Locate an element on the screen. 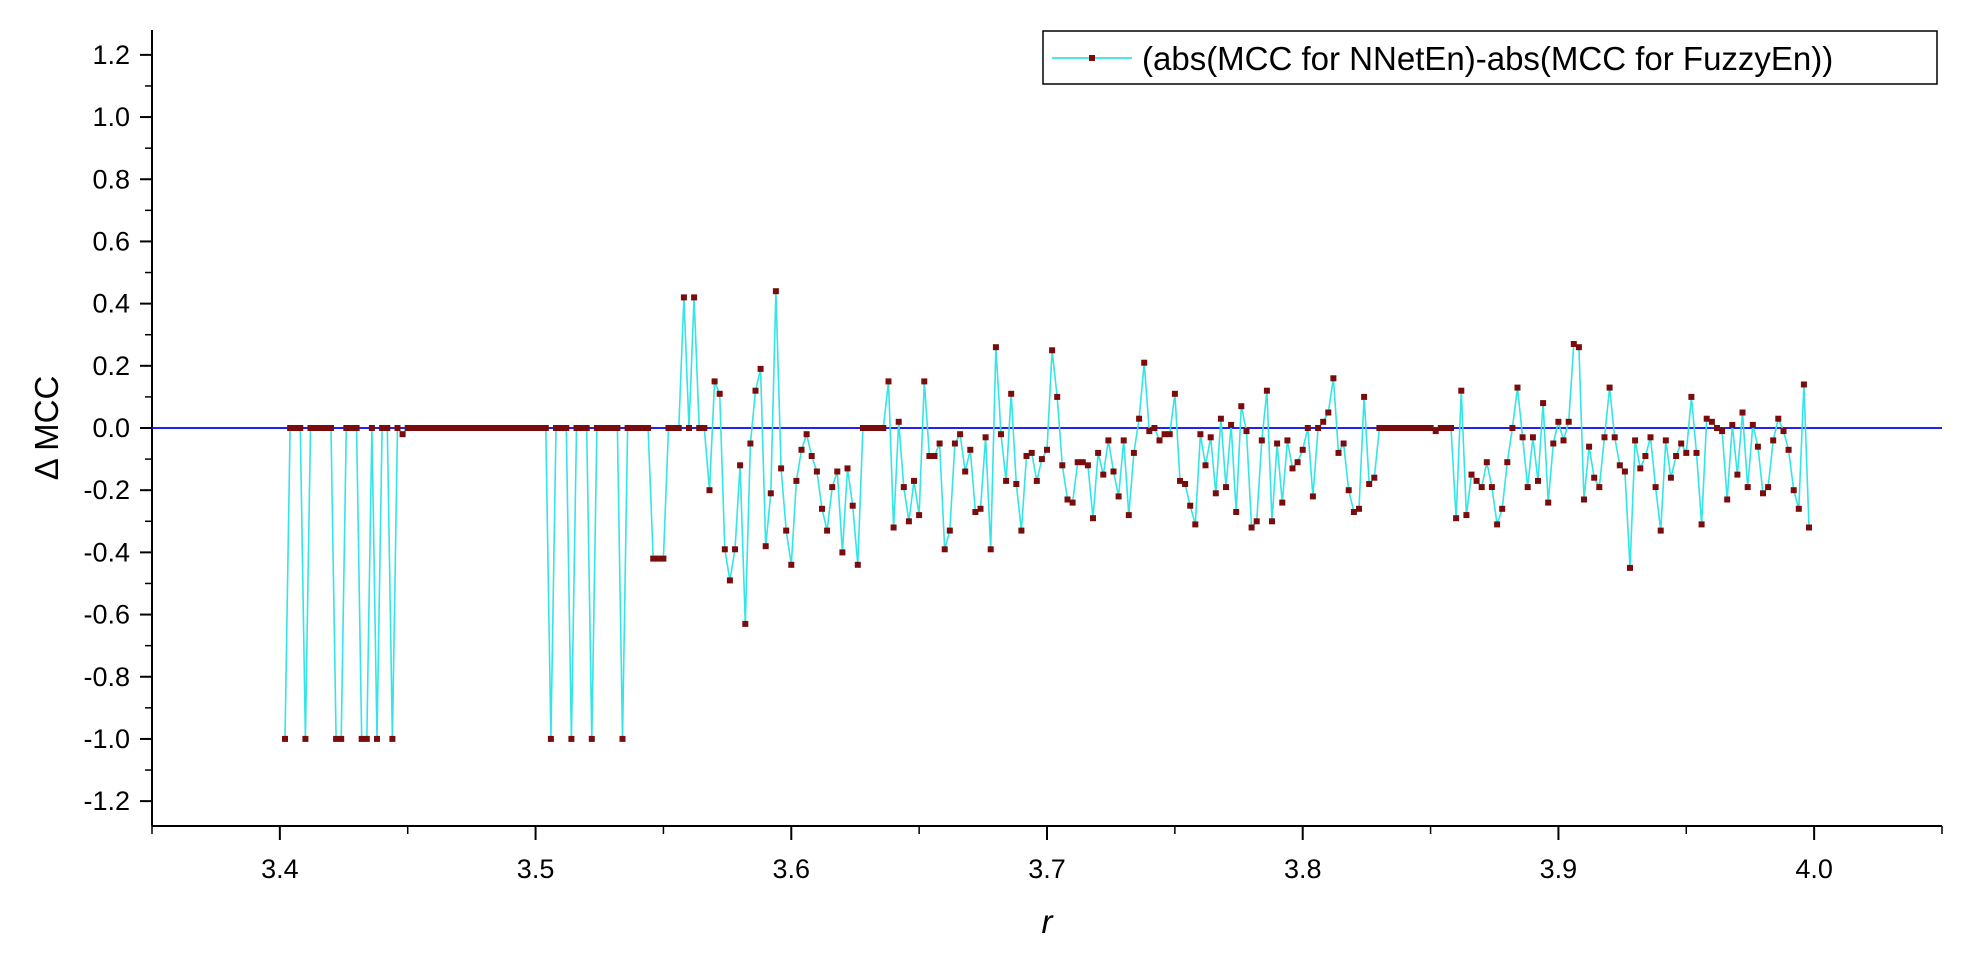 The width and height of the screenshot is (1979, 961). y-tick-label: -0.8 is located at coordinates (106, 677).